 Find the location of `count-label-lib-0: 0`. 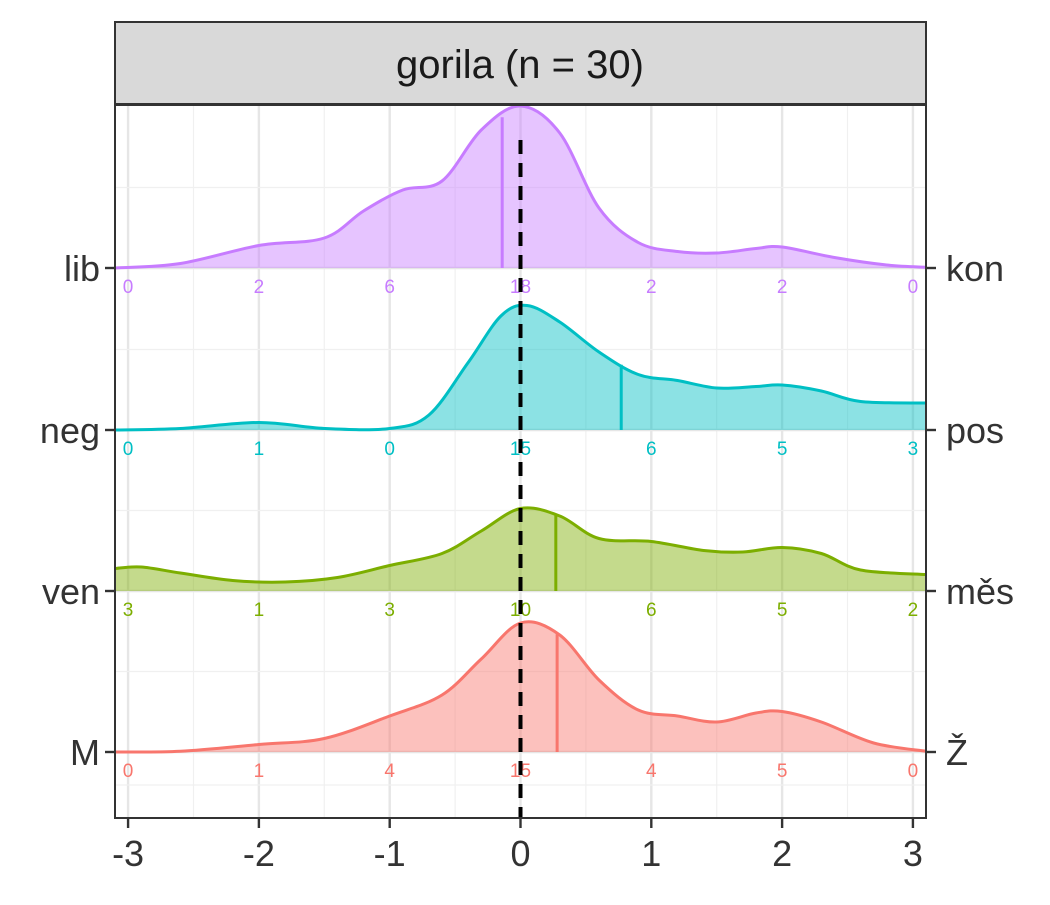

count-label-lib-0: 0 is located at coordinates (128, 287).